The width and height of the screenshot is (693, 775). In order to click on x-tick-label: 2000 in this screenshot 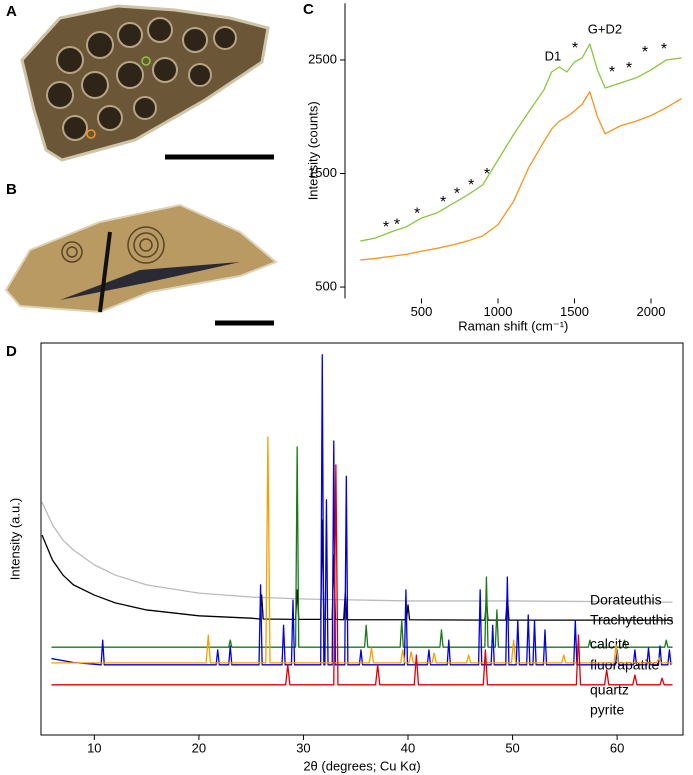, I will do `click(651, 311)`.